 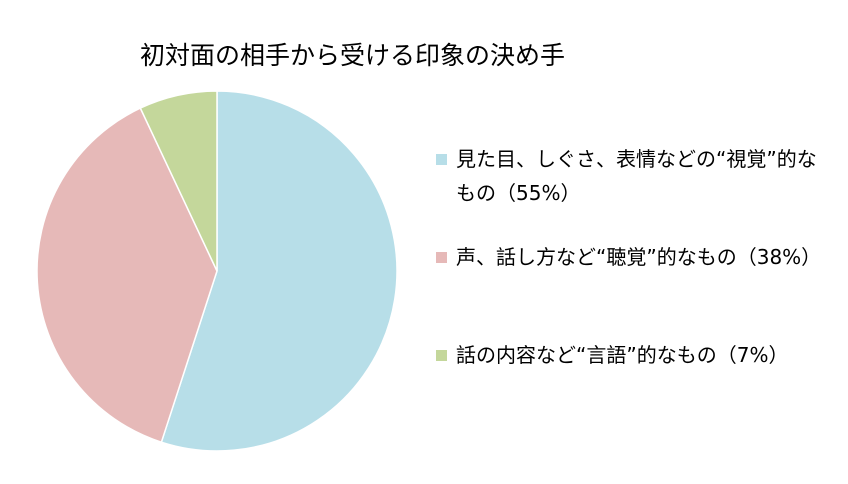 What do you see at coordinates (622, 355) in the screenshot?
I see `legend-label: 話の内容など“言語”的なもの（7%）` at bounding box center [622, 355].